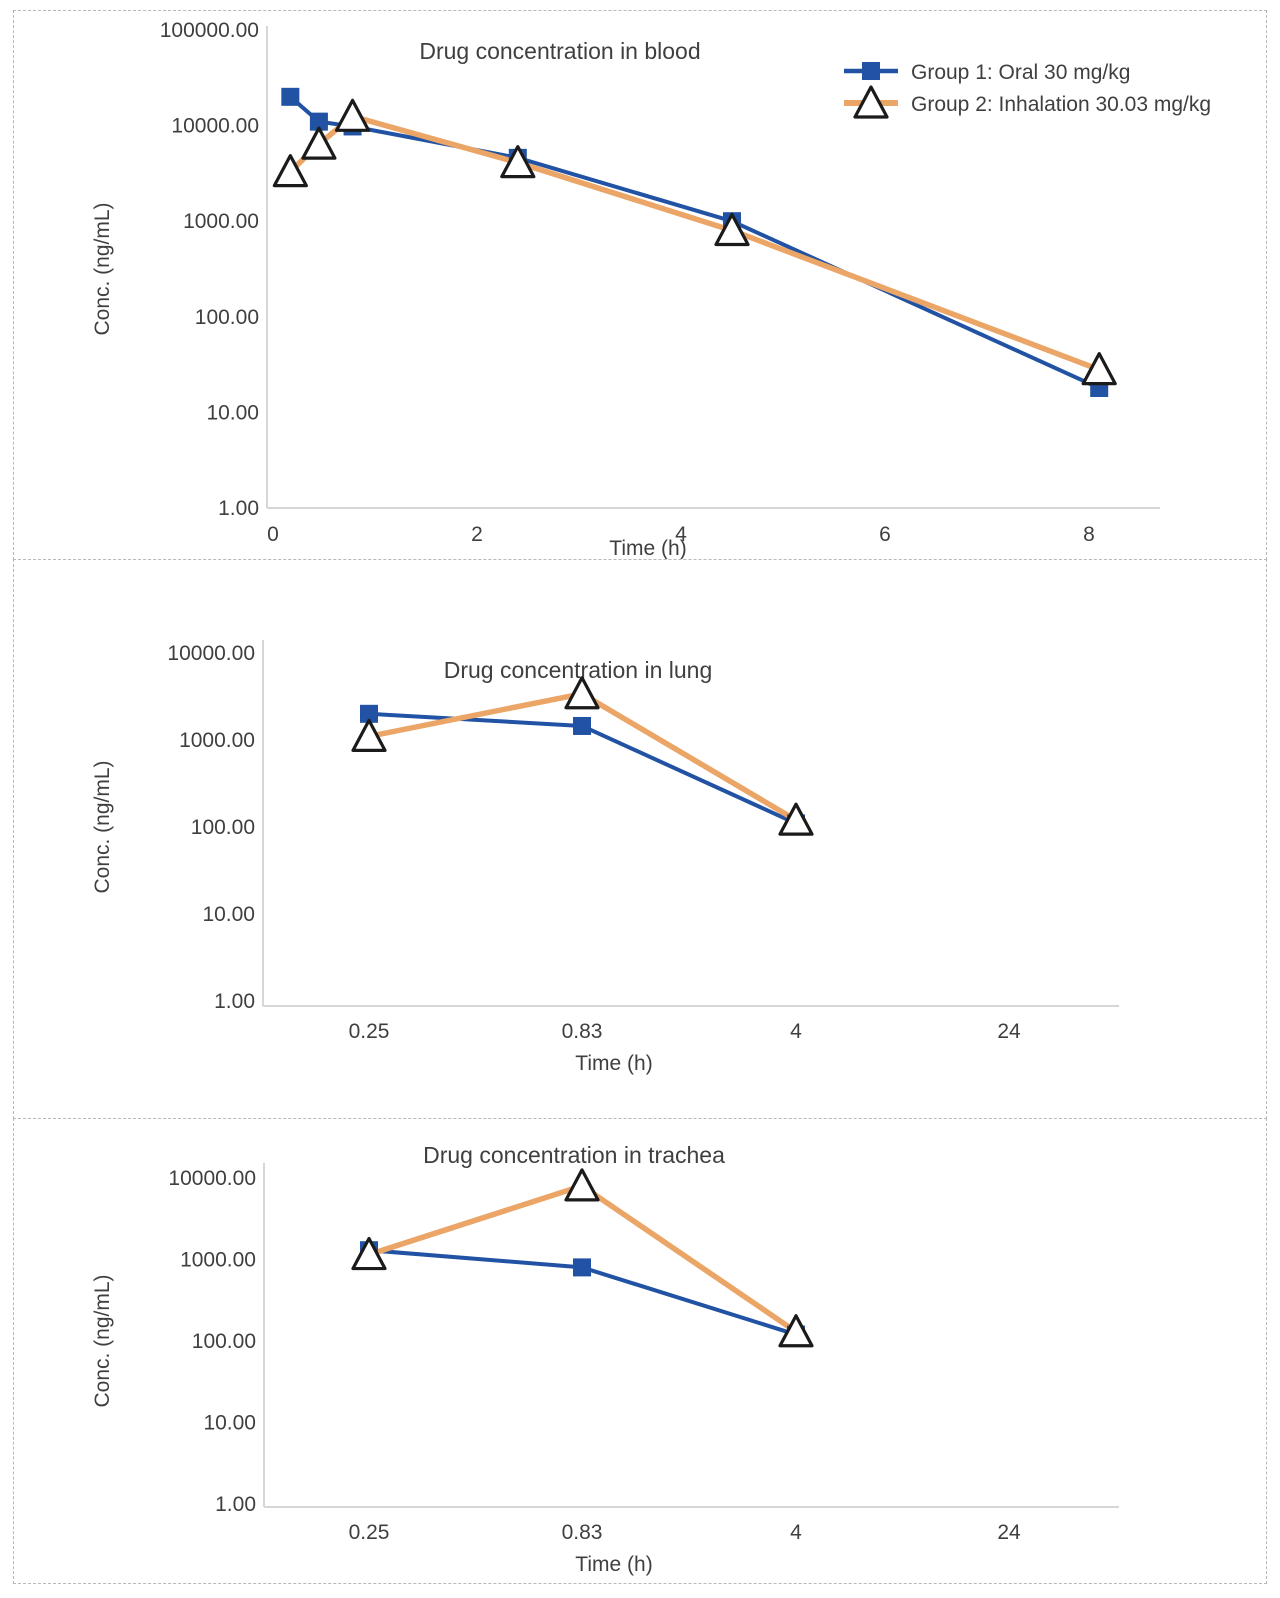 The height and width of the screenshot is (1598, 1280). What do you see at coordinates (1089, 534) in the screenshot?
I see `x-tick-label: 8` at bounding box center [1089, 534].